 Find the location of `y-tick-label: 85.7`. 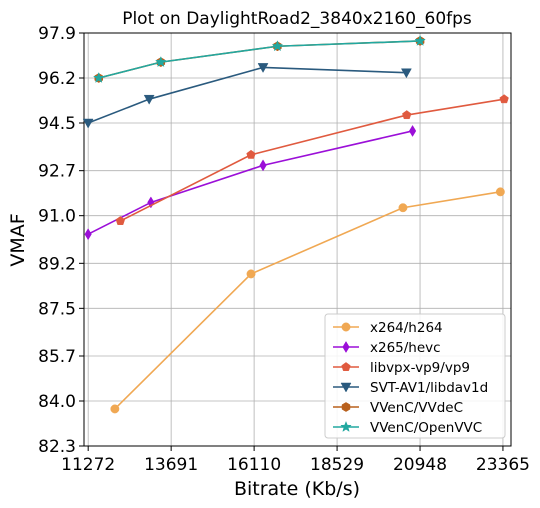

y-tick-label: 85.7 is located at coordinates (57, 357).